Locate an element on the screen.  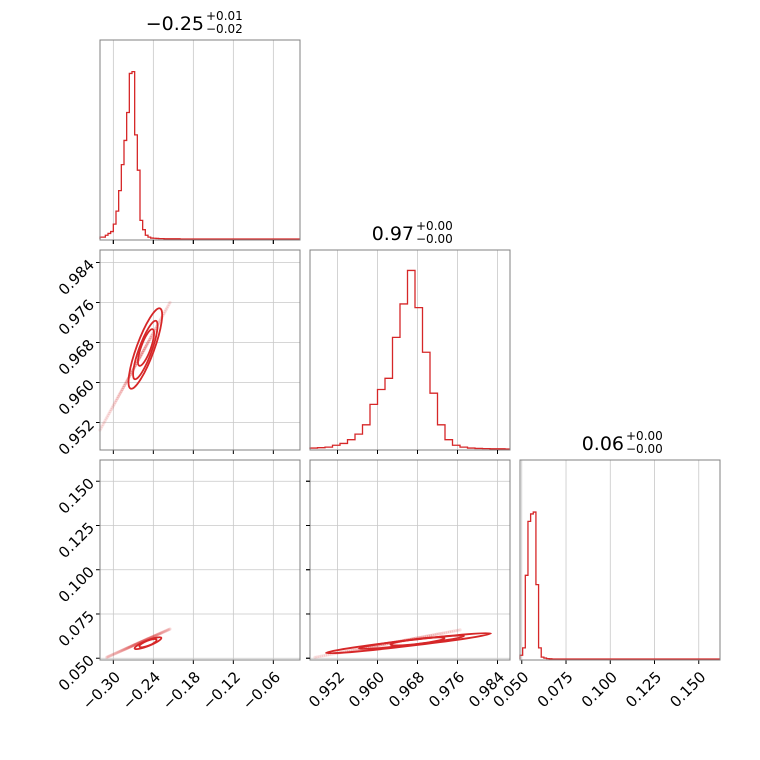
scatter-panel is located at coordinates (198, 561).